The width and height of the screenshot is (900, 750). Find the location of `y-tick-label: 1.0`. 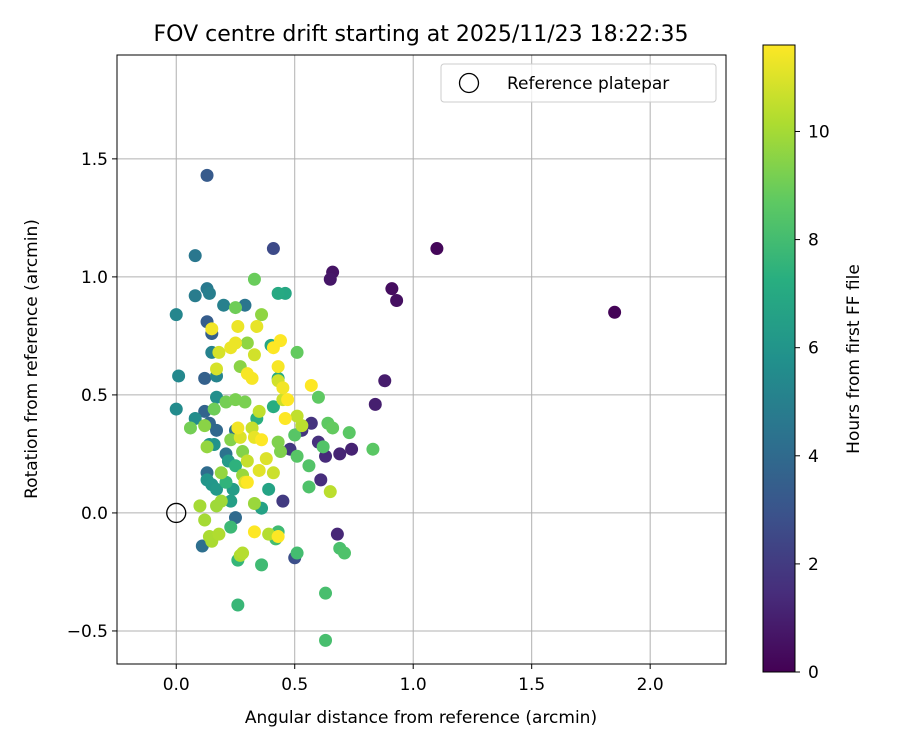

y-tick-label: 1.0 is located at coordinates (94, 278).